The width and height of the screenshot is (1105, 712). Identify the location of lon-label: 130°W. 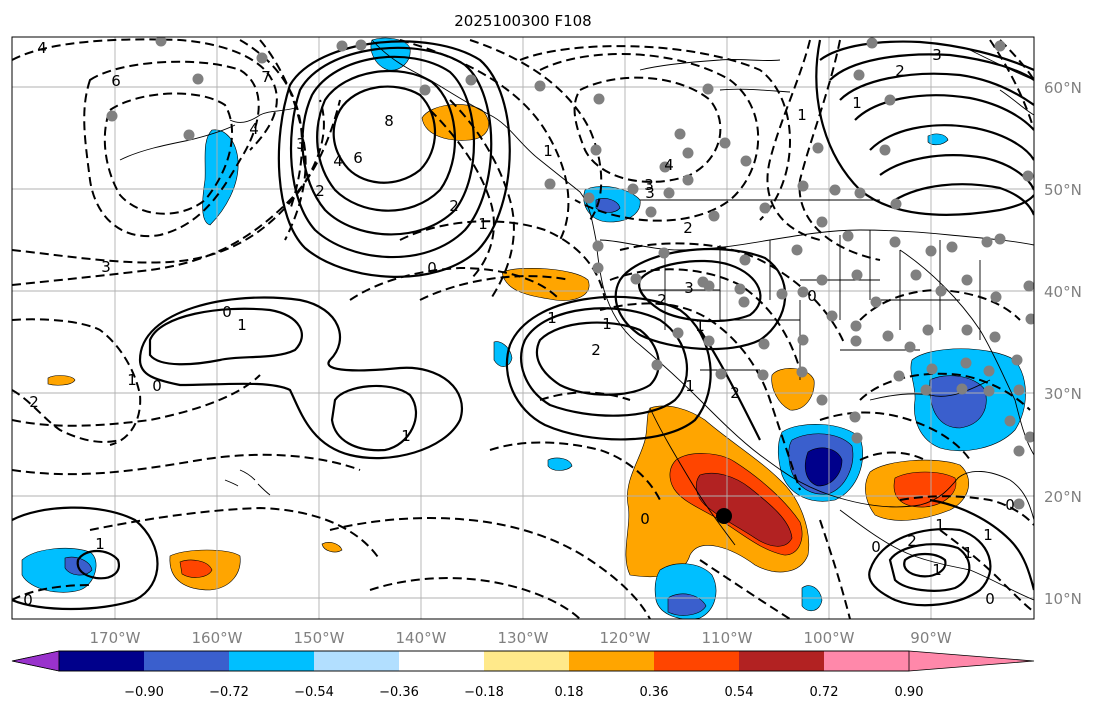
(523, 638).